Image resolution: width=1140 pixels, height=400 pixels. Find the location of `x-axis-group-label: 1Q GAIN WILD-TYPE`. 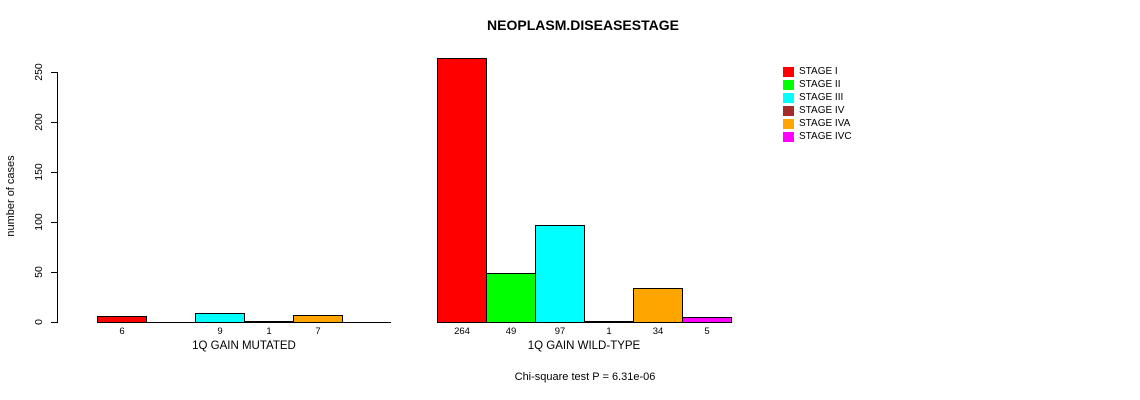

x-axis-group-label: 1Q GAIN WILD-TYPE is located at coordinates (584, 346).